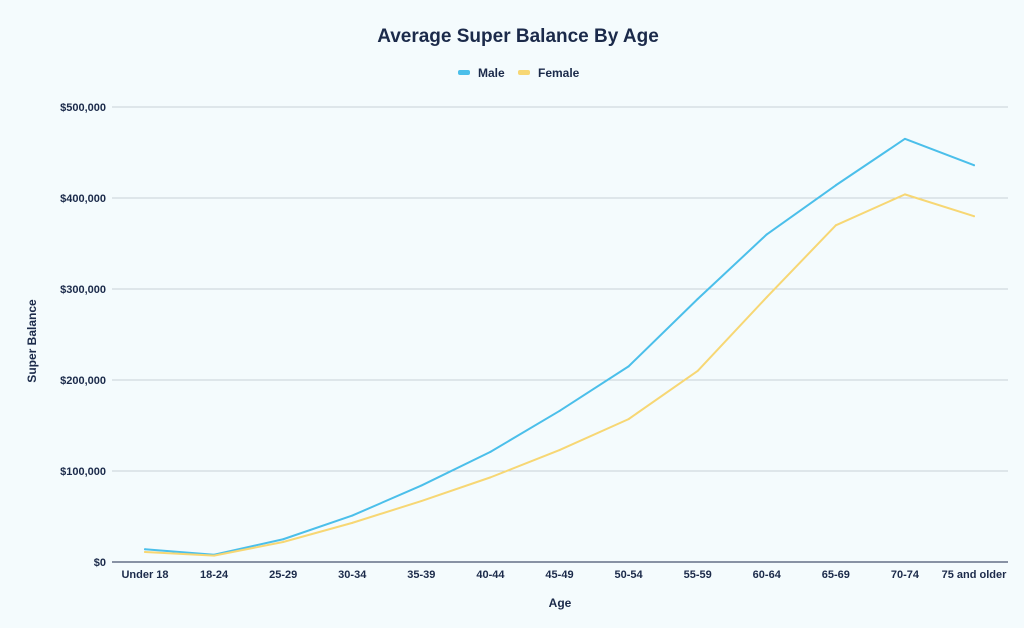  Describe the element at coordinates (836, 575) in the screenshot. I see `x-tick-label: 65-69` at that location.